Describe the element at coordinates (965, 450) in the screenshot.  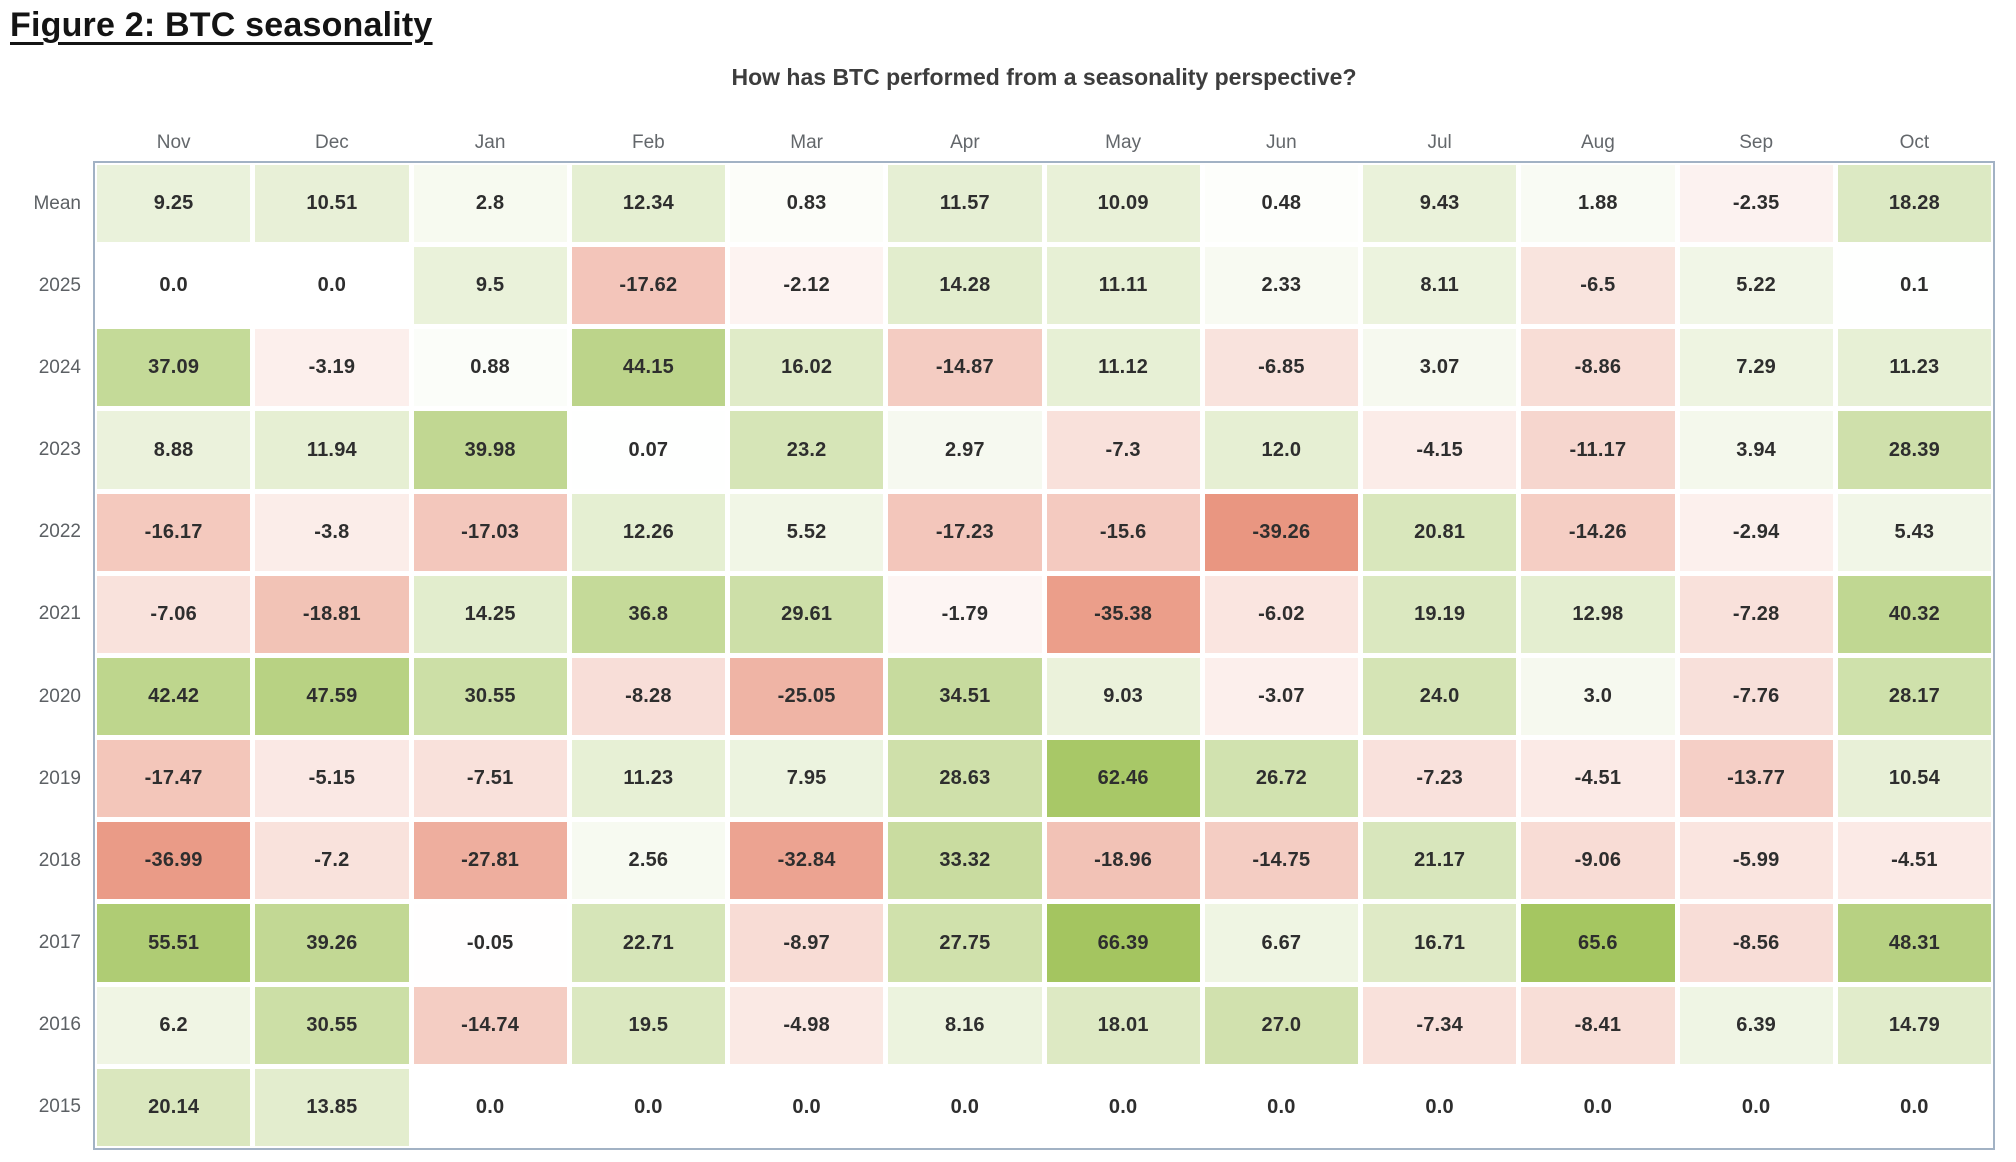
I see `heatmap-cell: 2.97` at that location.